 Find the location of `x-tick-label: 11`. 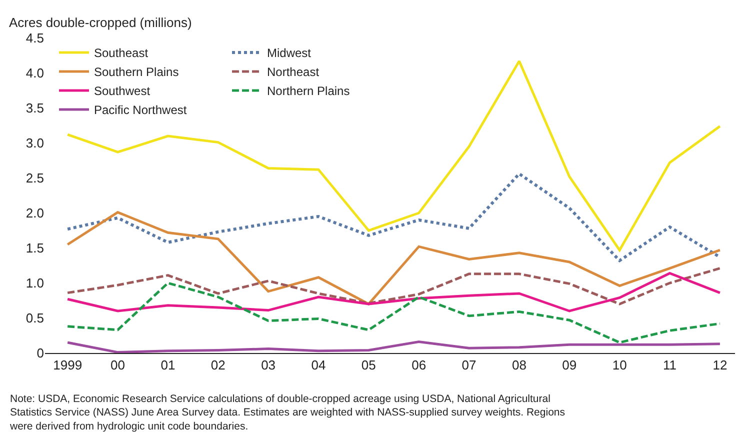

x-tick-label: 11 is located at coordinates (670, 365).